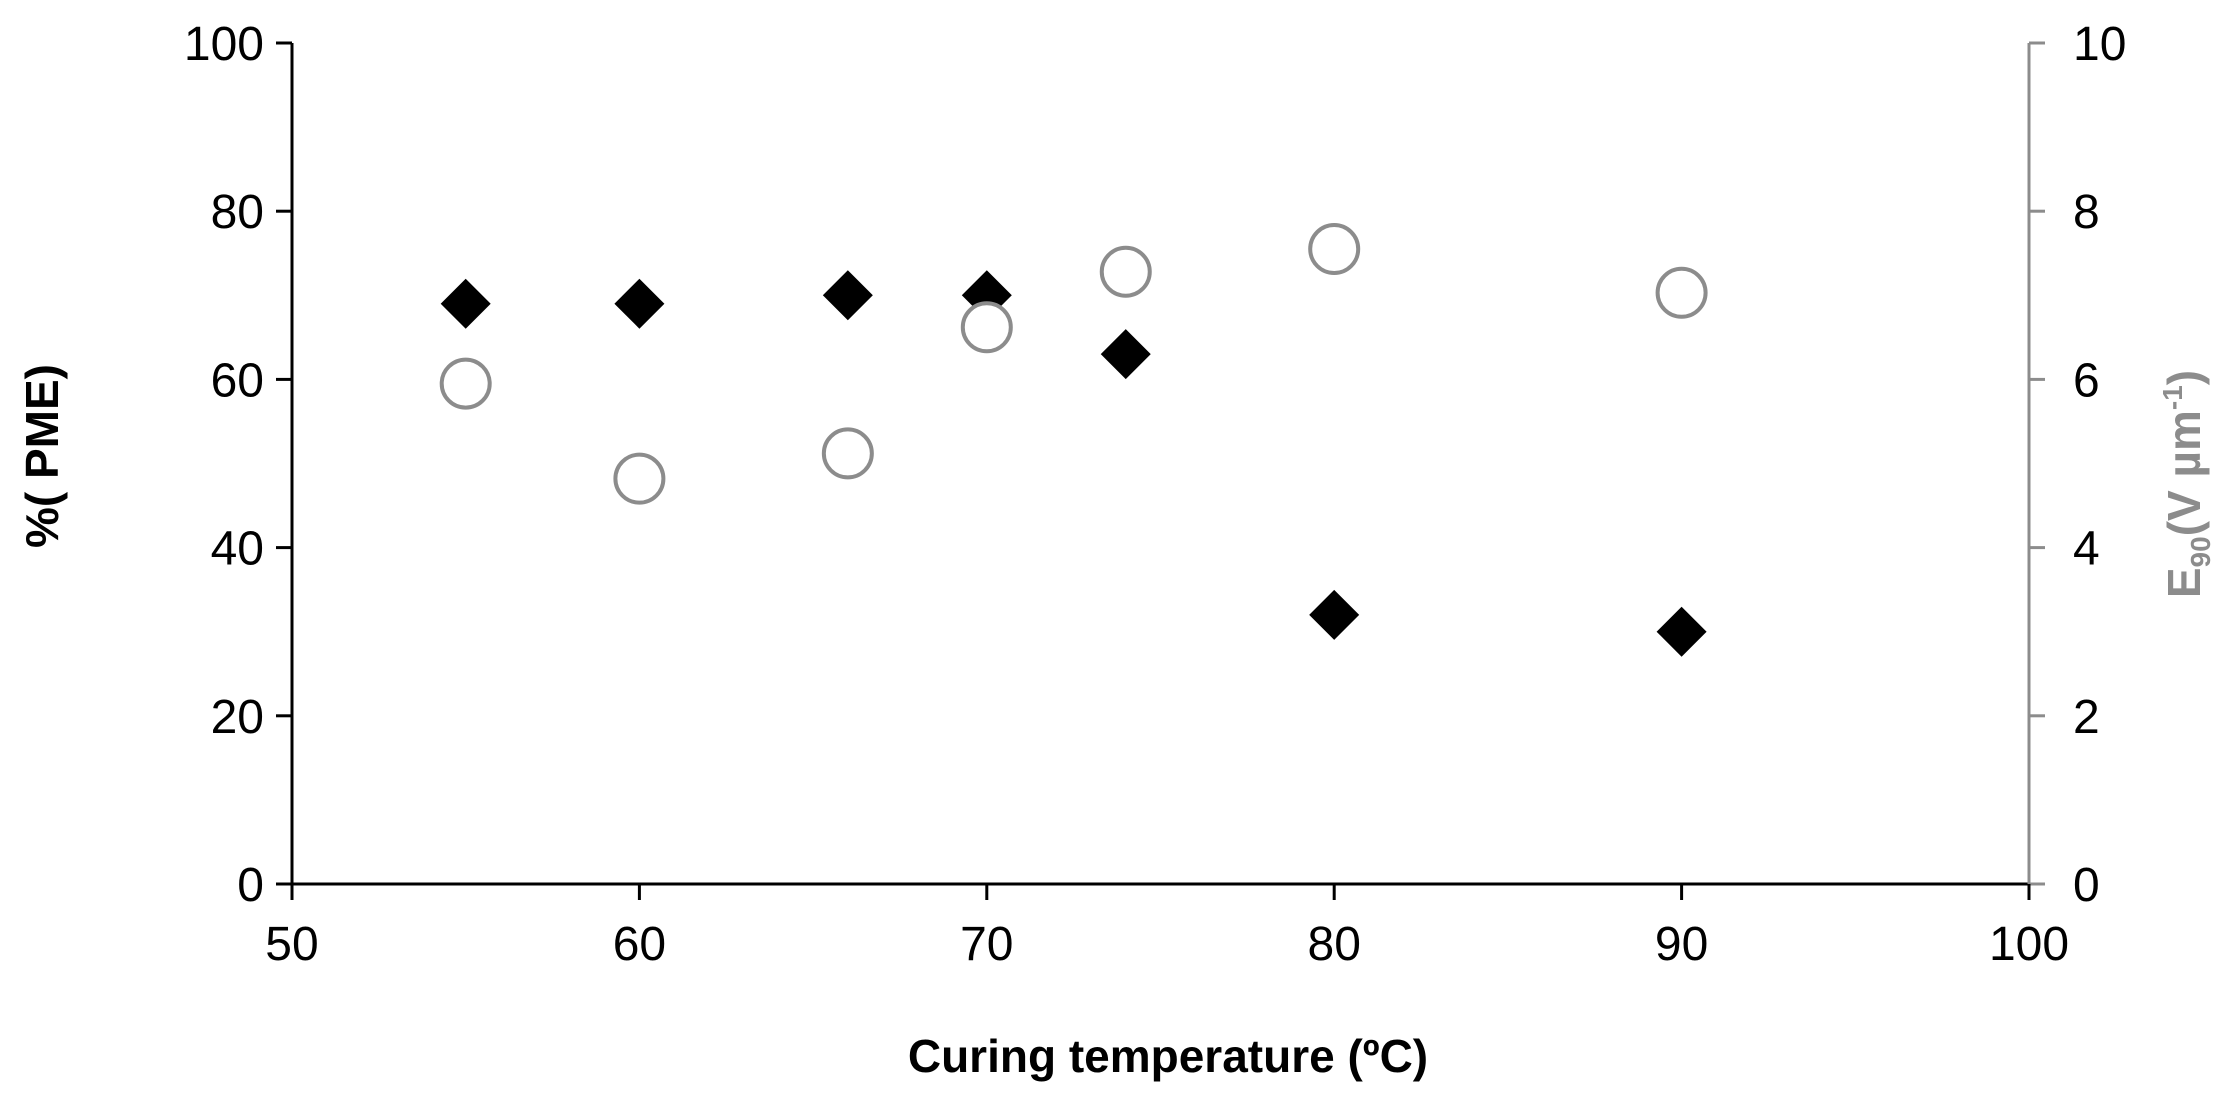 The image size is (2228, 1102). Describe the element at coordinates (2086, 717) in the screenshot. I see `y-right-tick-label: 2` at that location.